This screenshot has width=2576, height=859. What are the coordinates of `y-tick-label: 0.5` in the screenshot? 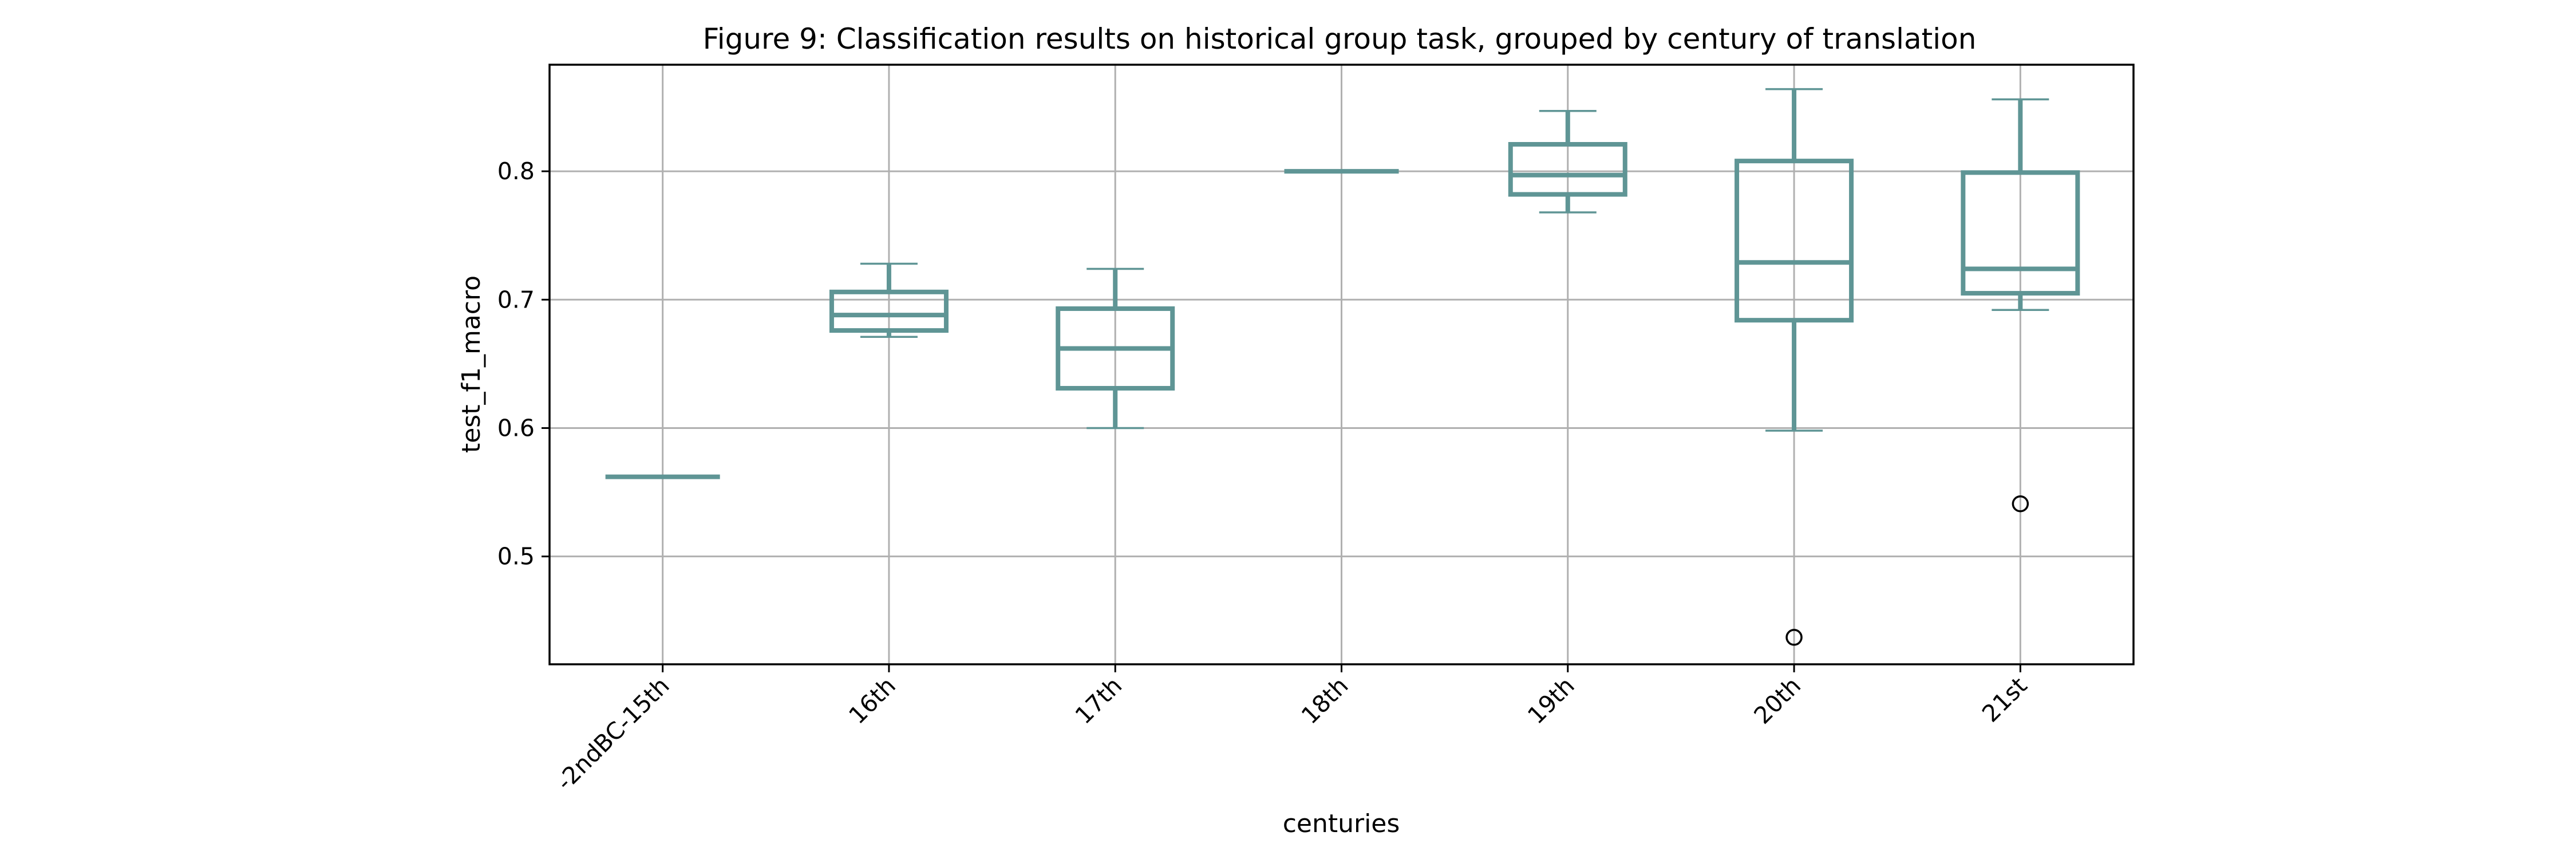 It's located at (516, 556).